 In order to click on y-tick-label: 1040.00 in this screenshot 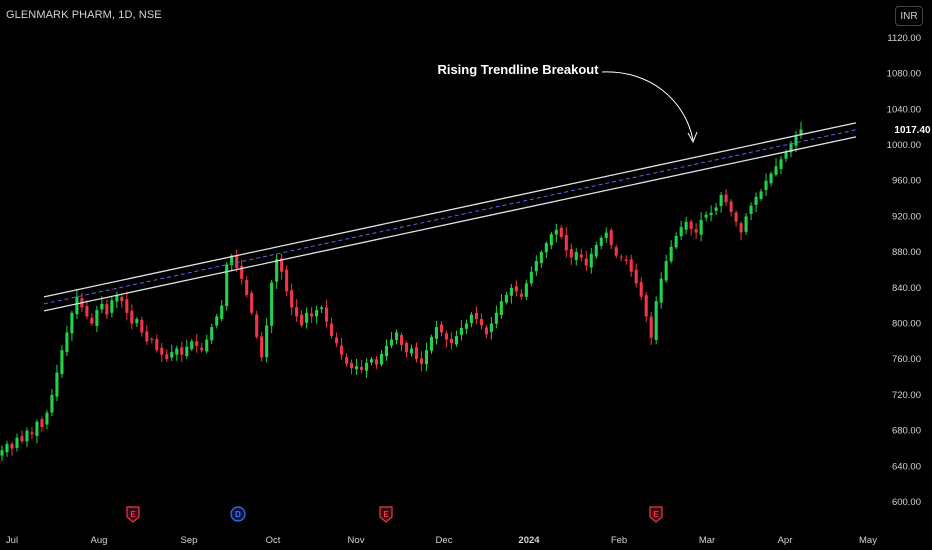, I will do `click(904, 109)`.